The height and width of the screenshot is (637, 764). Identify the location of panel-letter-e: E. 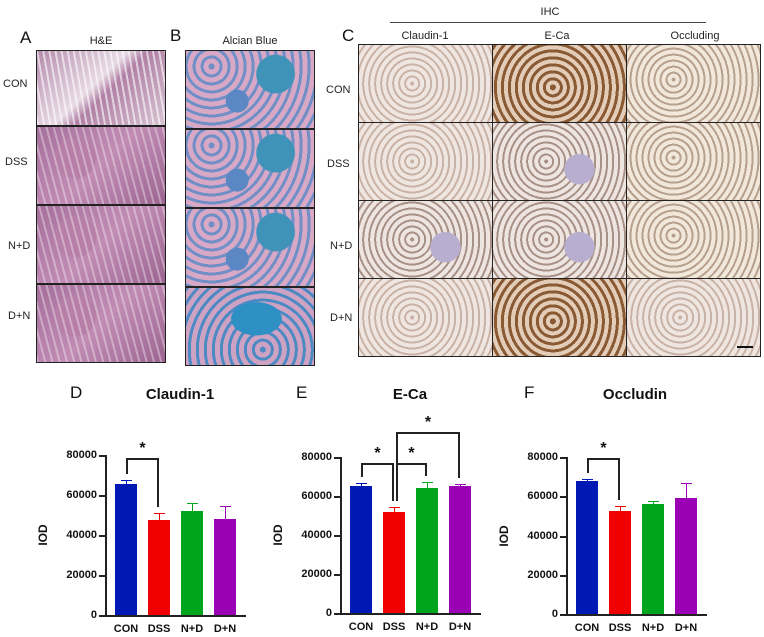
(302, 392).